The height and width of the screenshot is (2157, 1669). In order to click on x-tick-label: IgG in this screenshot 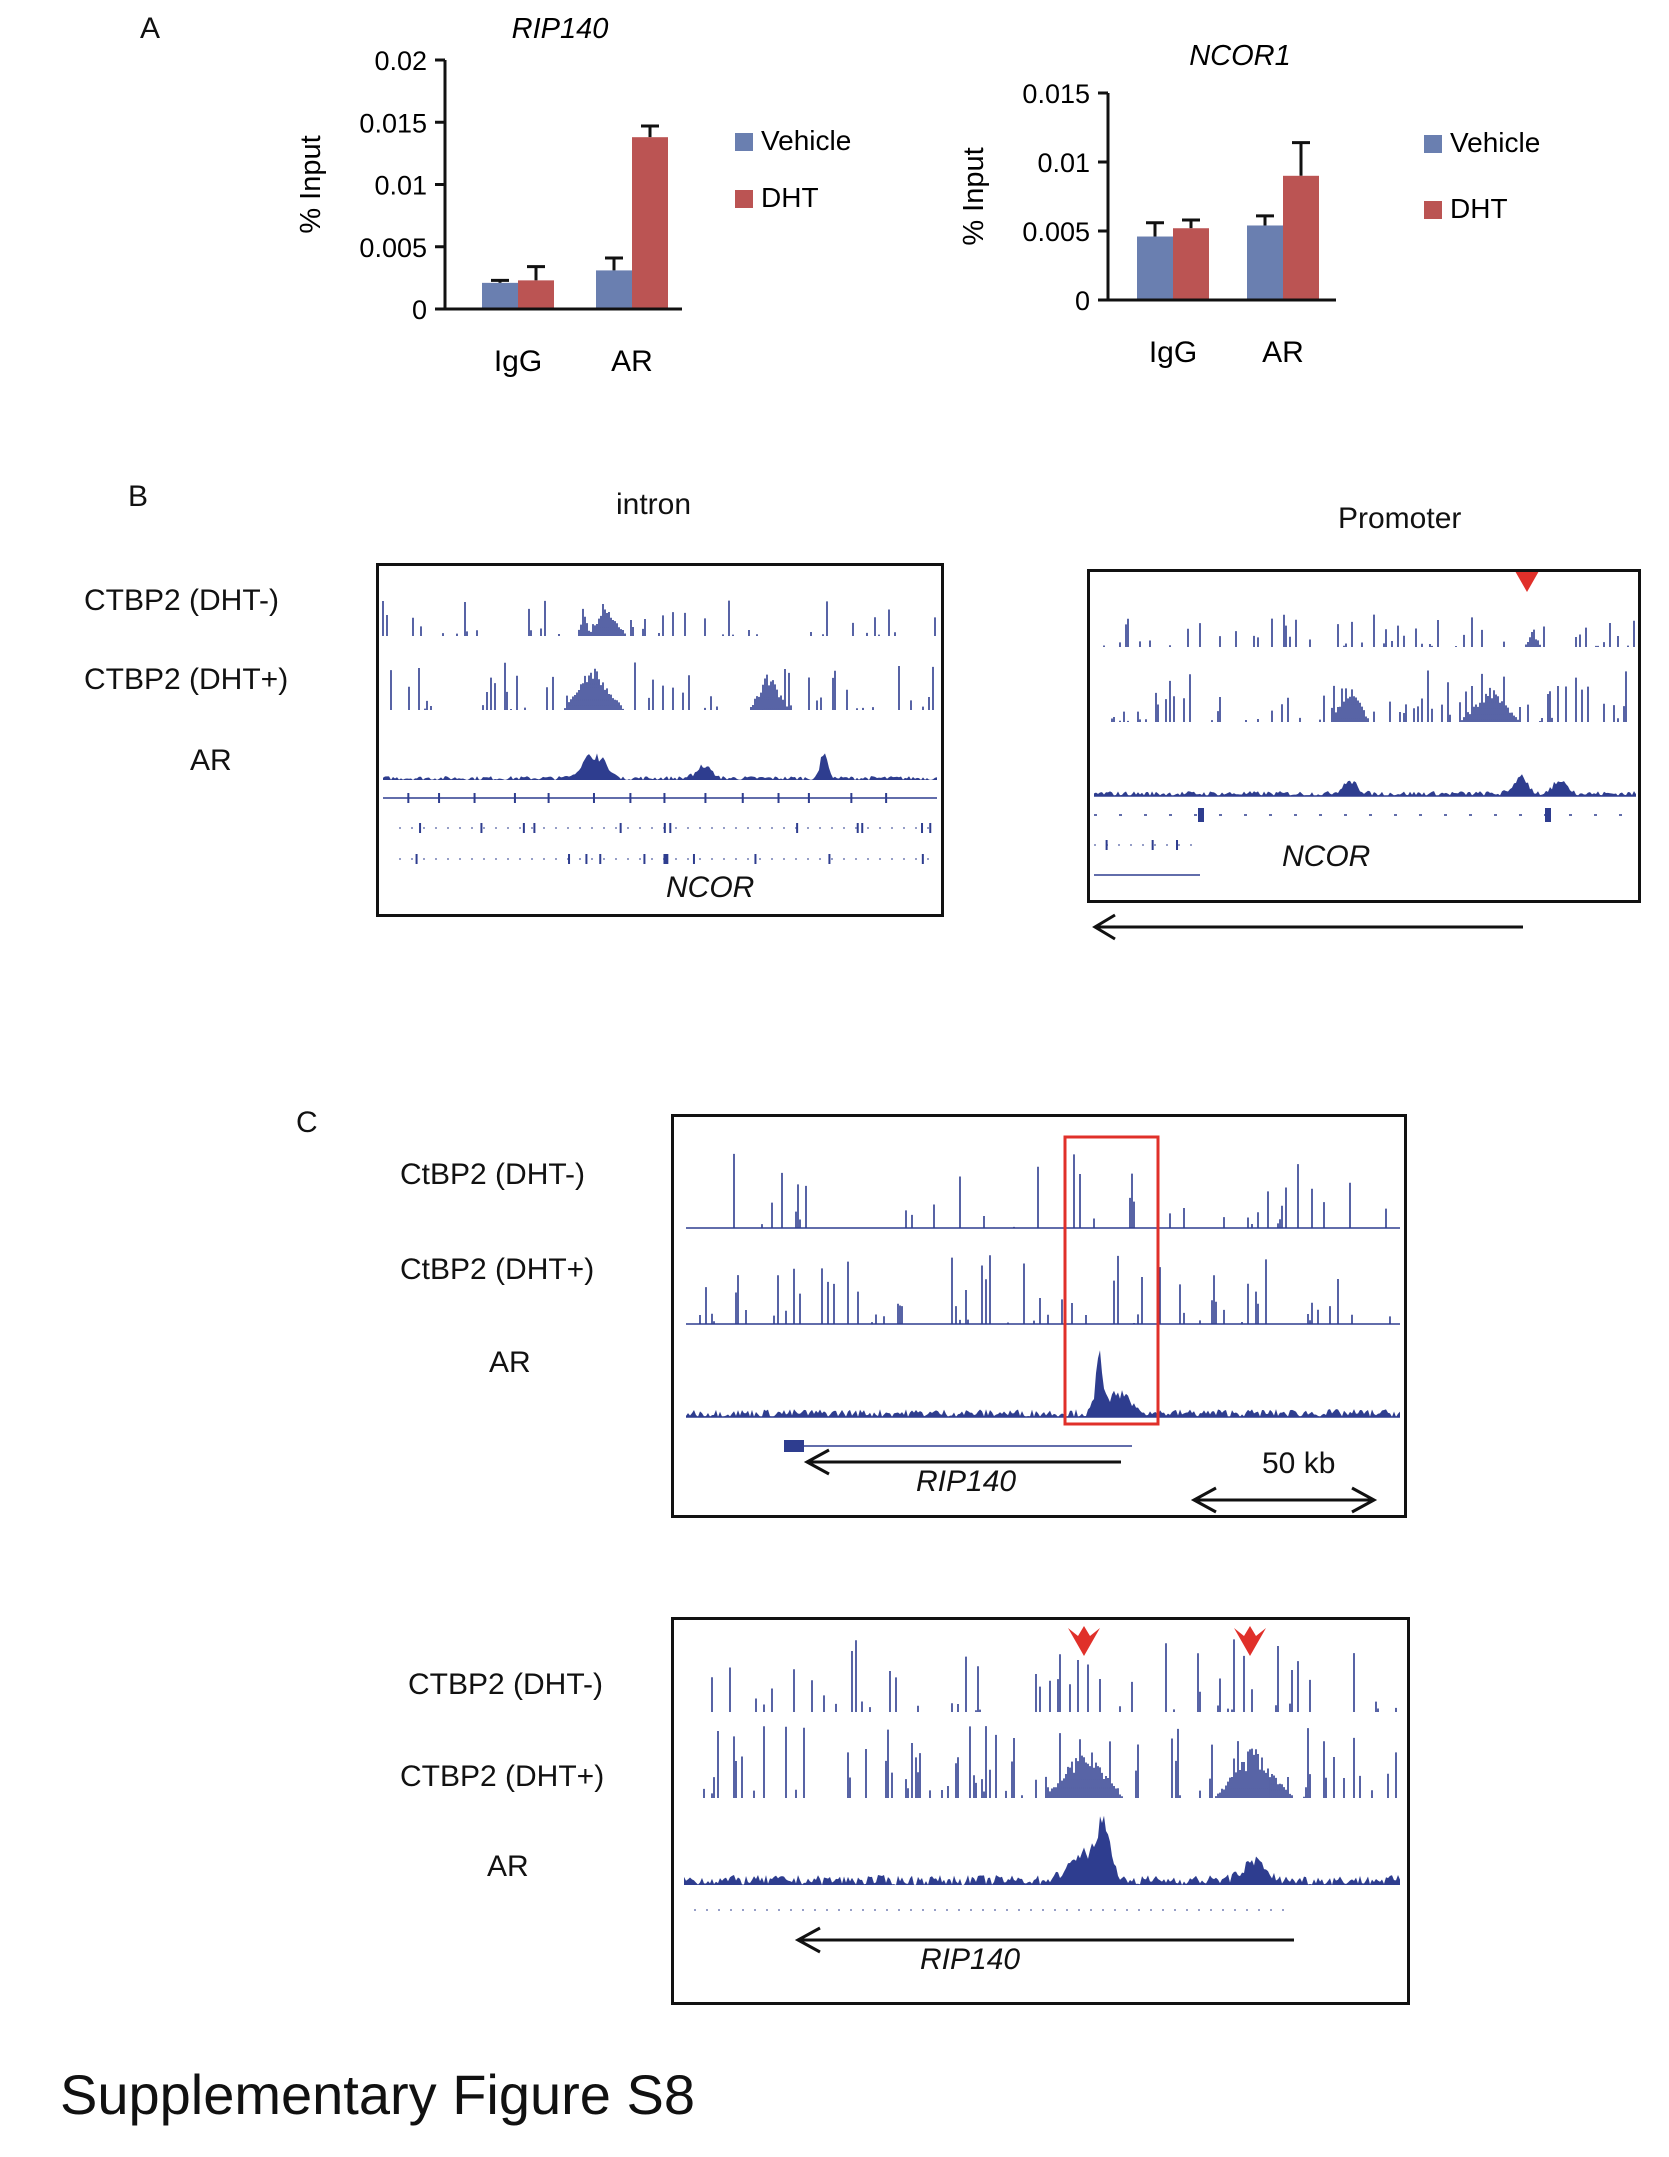, I will do `click(1173, 352)`.